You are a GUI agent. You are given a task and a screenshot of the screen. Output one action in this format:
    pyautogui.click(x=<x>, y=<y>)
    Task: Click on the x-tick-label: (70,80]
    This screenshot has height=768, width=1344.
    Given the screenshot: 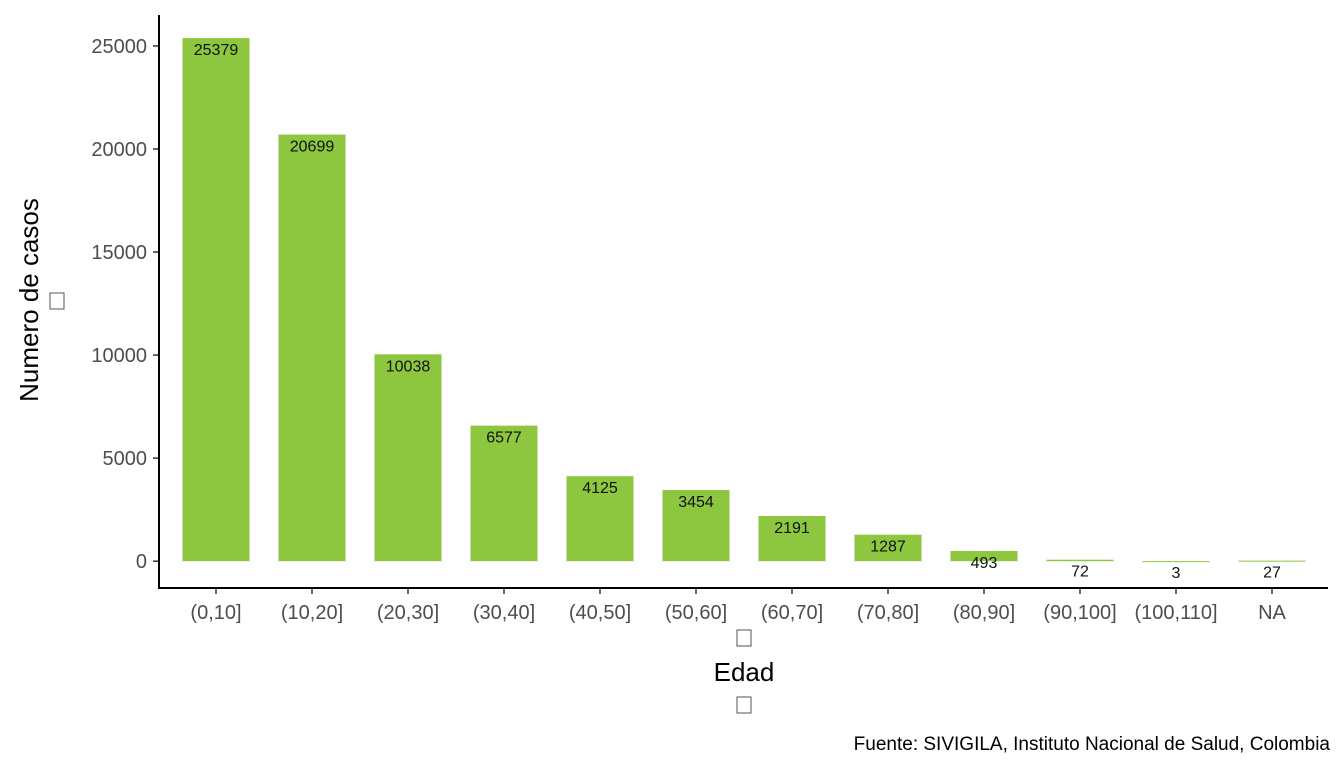 What is the action you would take?
    pyautogui.click(x=888, y=613)
    